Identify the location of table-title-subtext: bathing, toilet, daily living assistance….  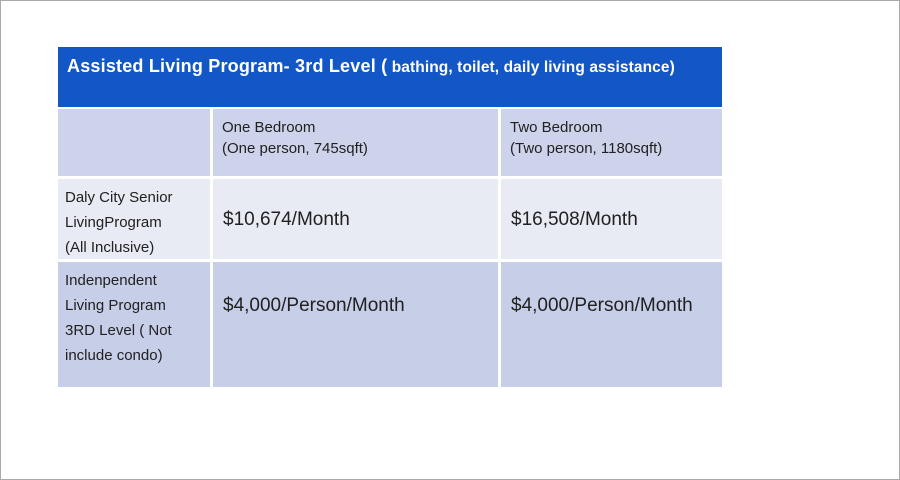
(531, 67).